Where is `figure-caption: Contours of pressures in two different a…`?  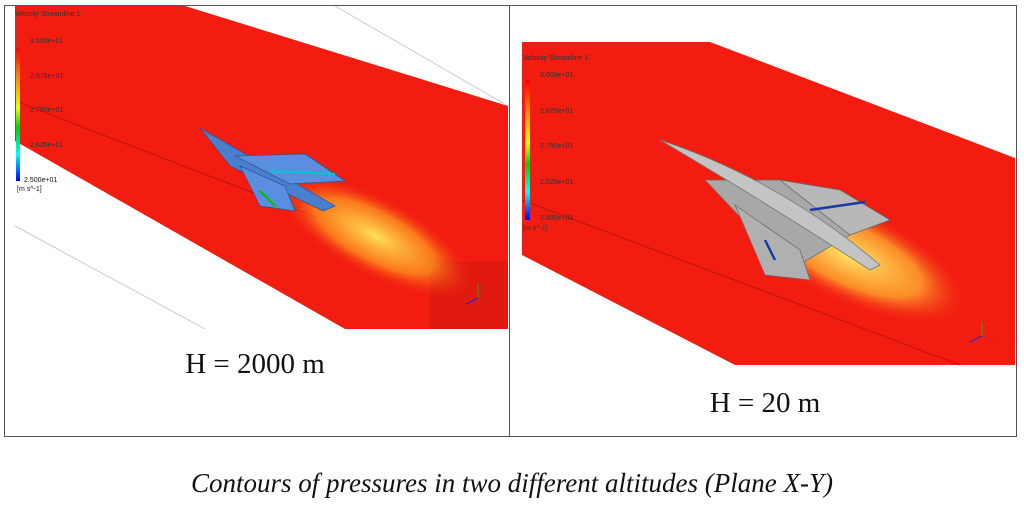
figure-caption: Contours of pressures in two different a… is located at coordinates (512, 483).